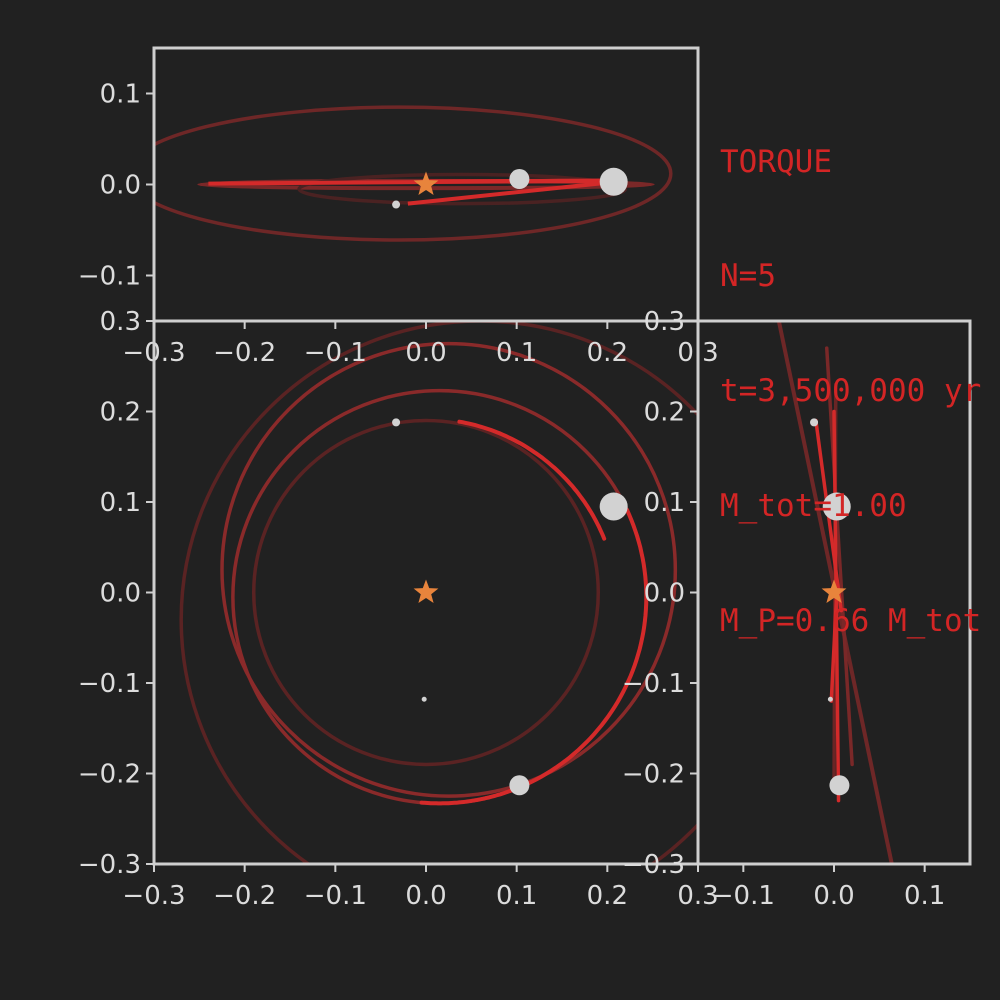 This screenshot has height=1000, width=1000. I want to click on y-tick-label-xy-0: −0.3, so click(109, 865).